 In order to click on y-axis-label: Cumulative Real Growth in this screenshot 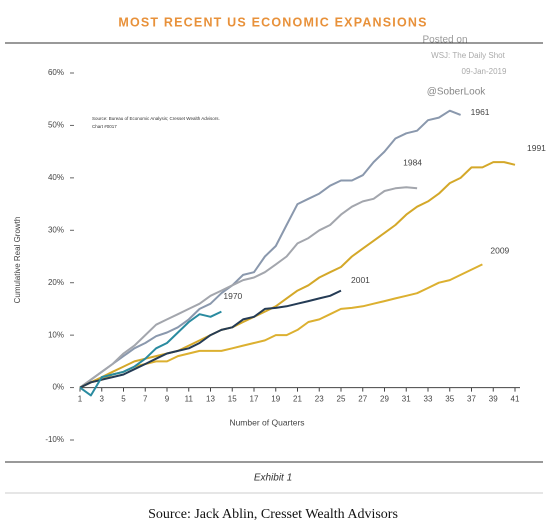, I will do `click(17, 260)`.